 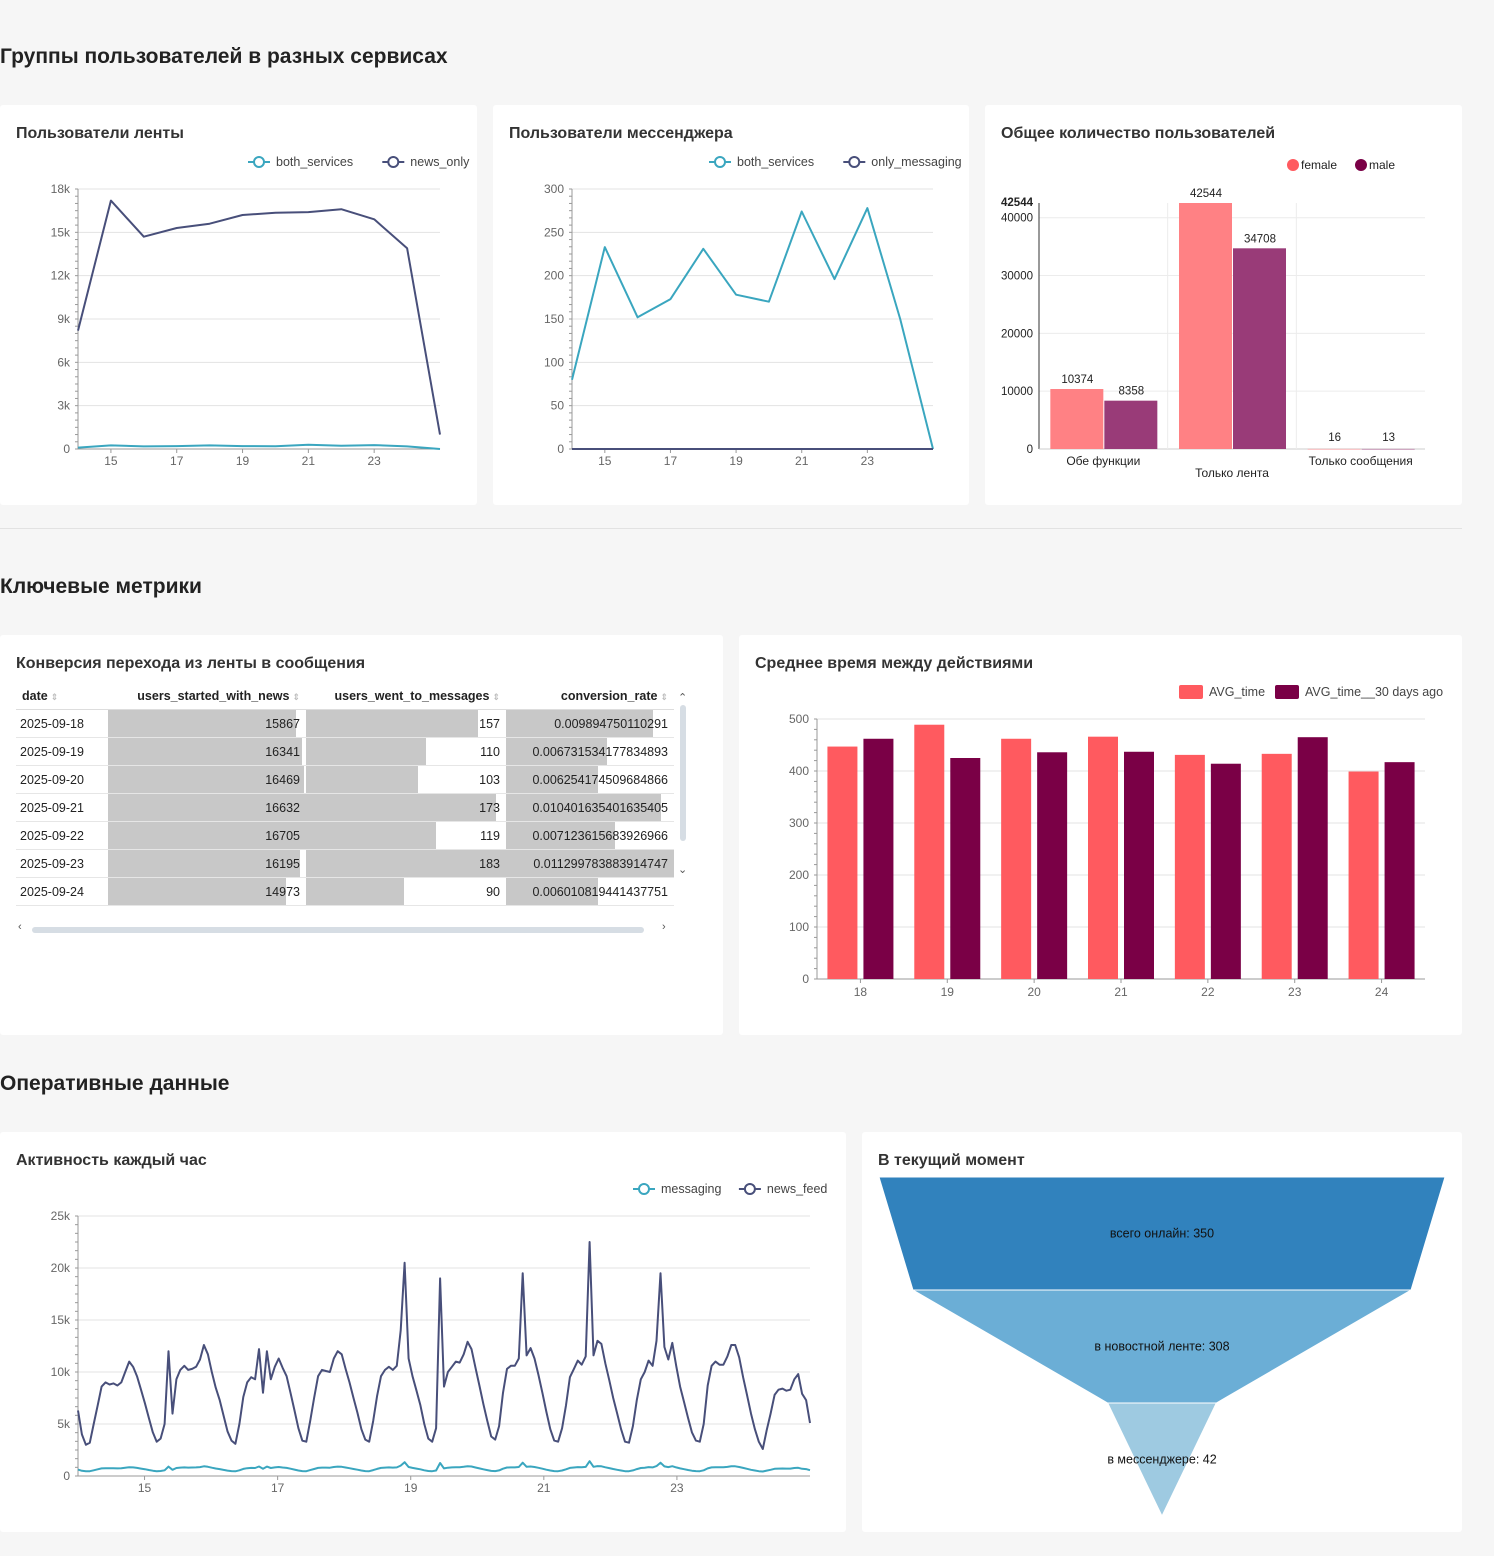 What do you see at coordinates (207, 696) in the screenshot?
I see `column-header-users_started_with_news: users_started_with_news ⇕` at bounding box center [207, 696].